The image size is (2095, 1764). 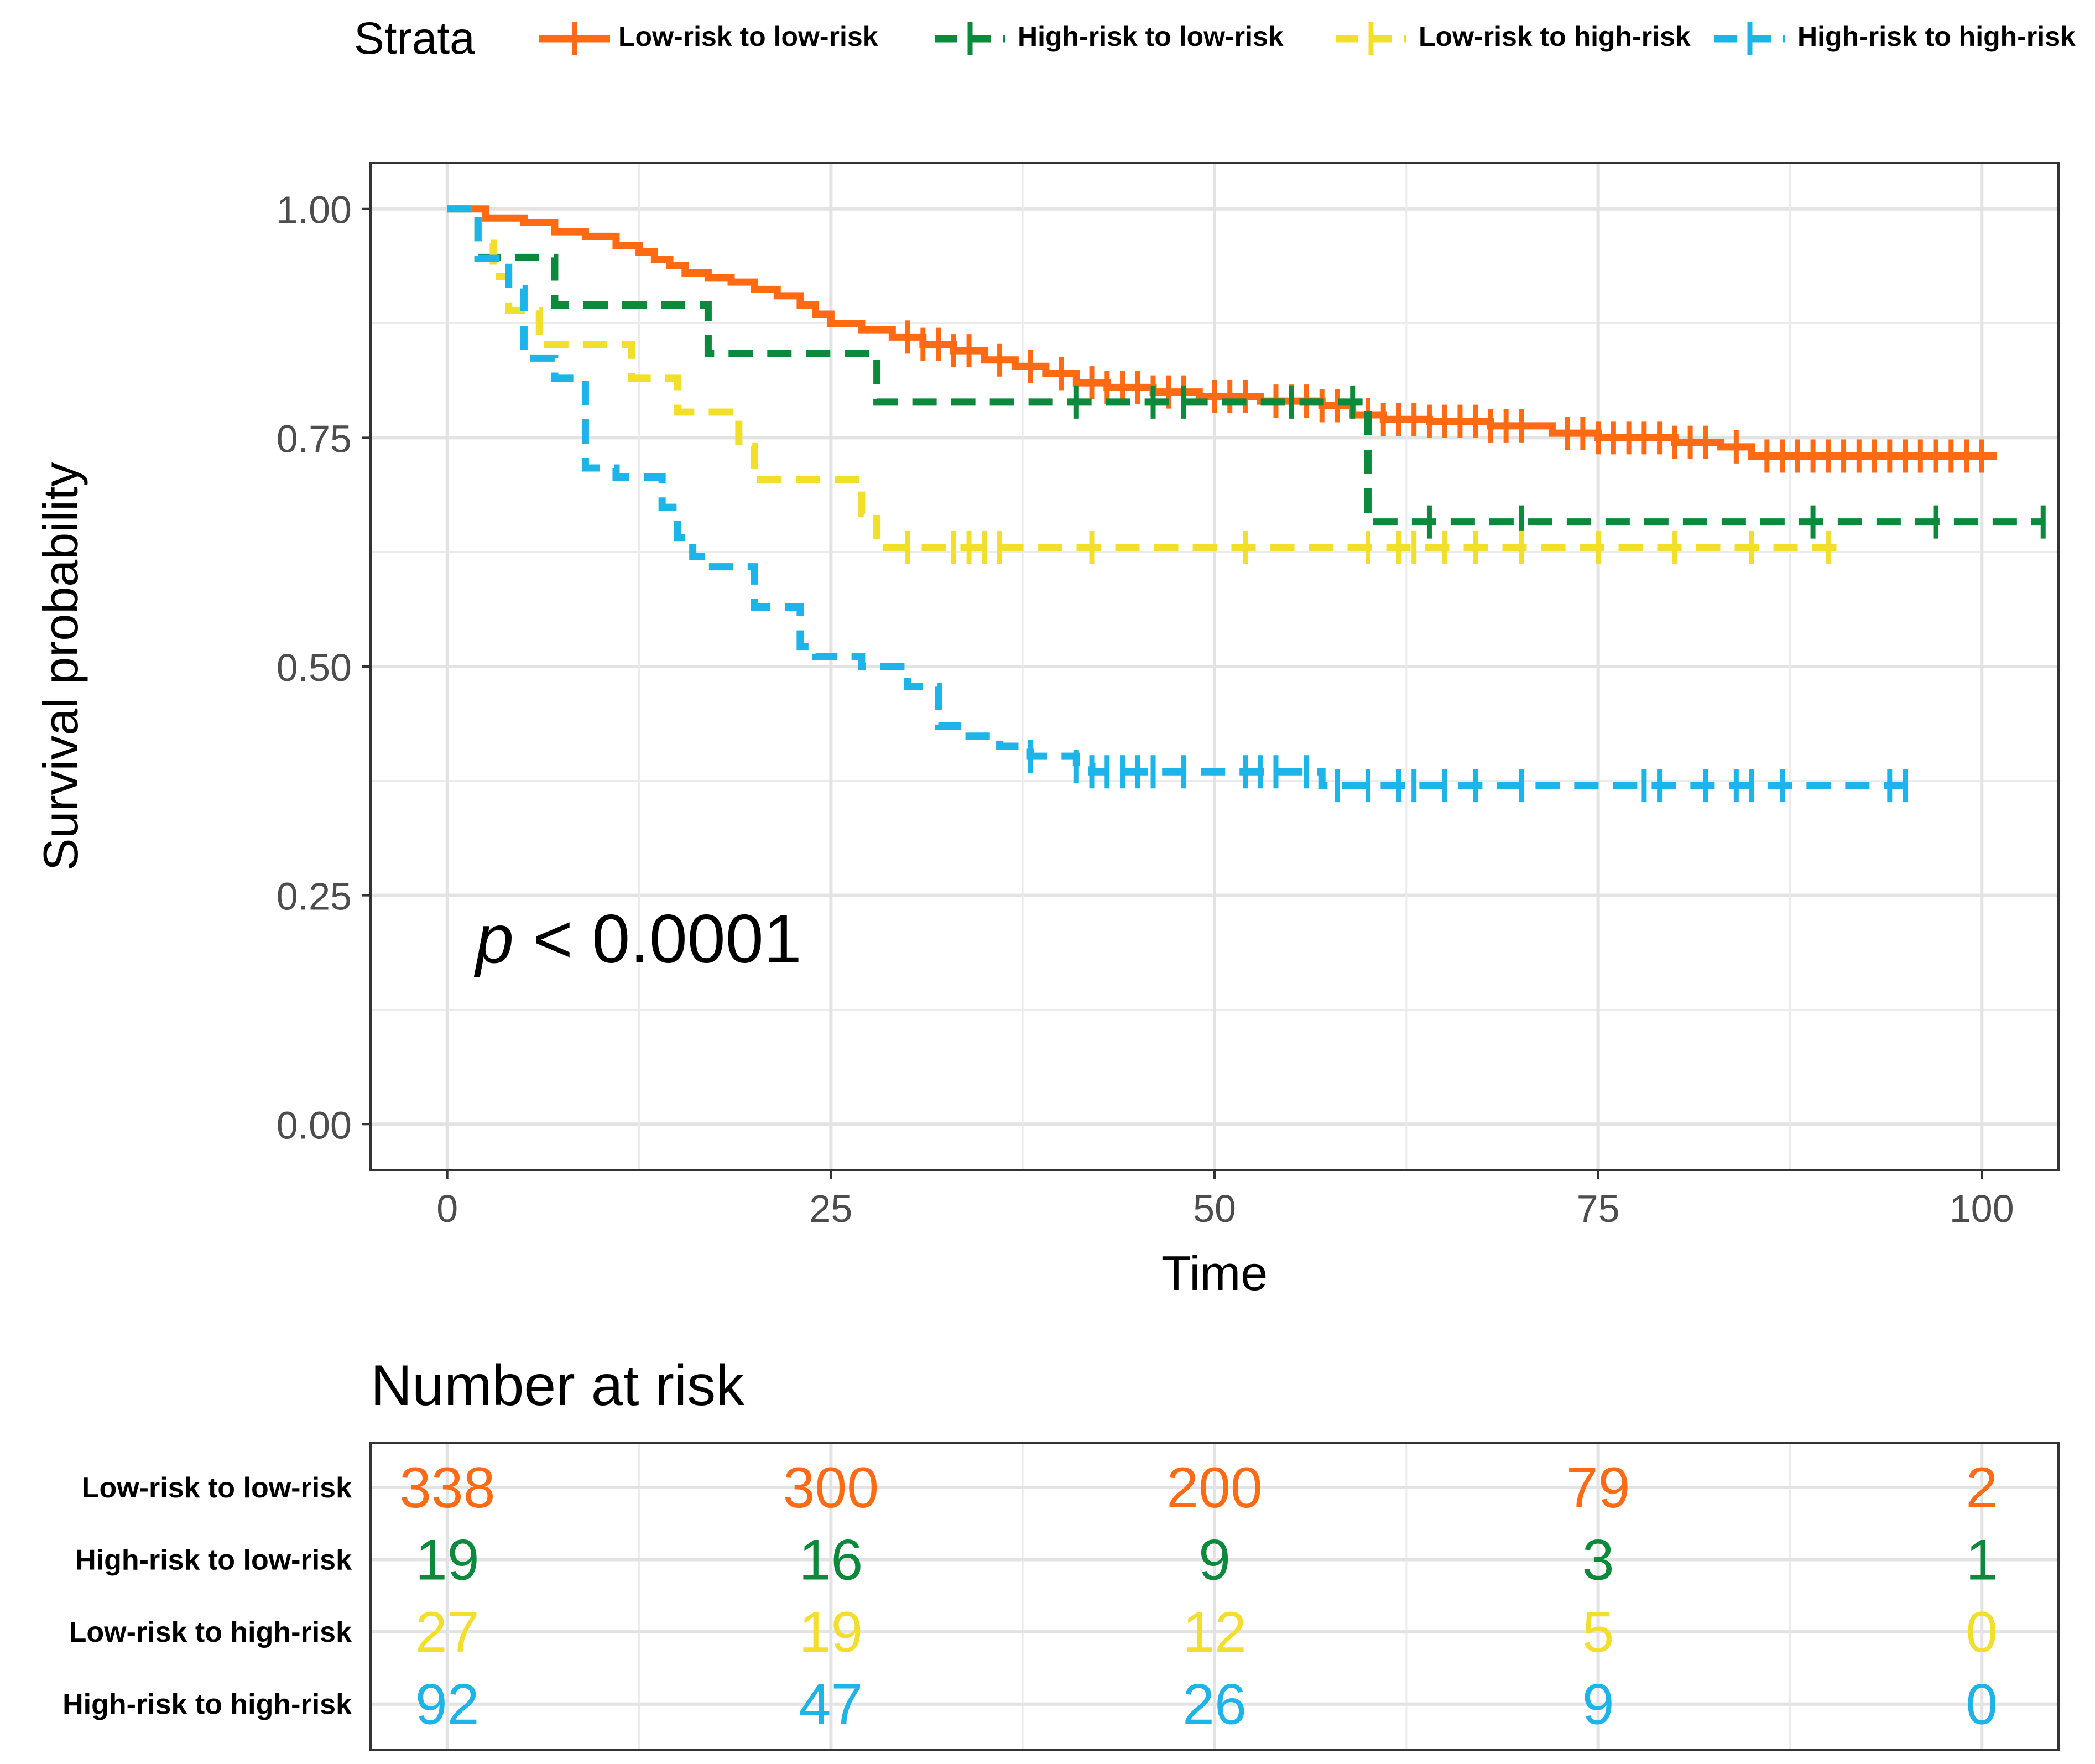 I want to click on risk-cell: 300, so click(x=831, y=1488).